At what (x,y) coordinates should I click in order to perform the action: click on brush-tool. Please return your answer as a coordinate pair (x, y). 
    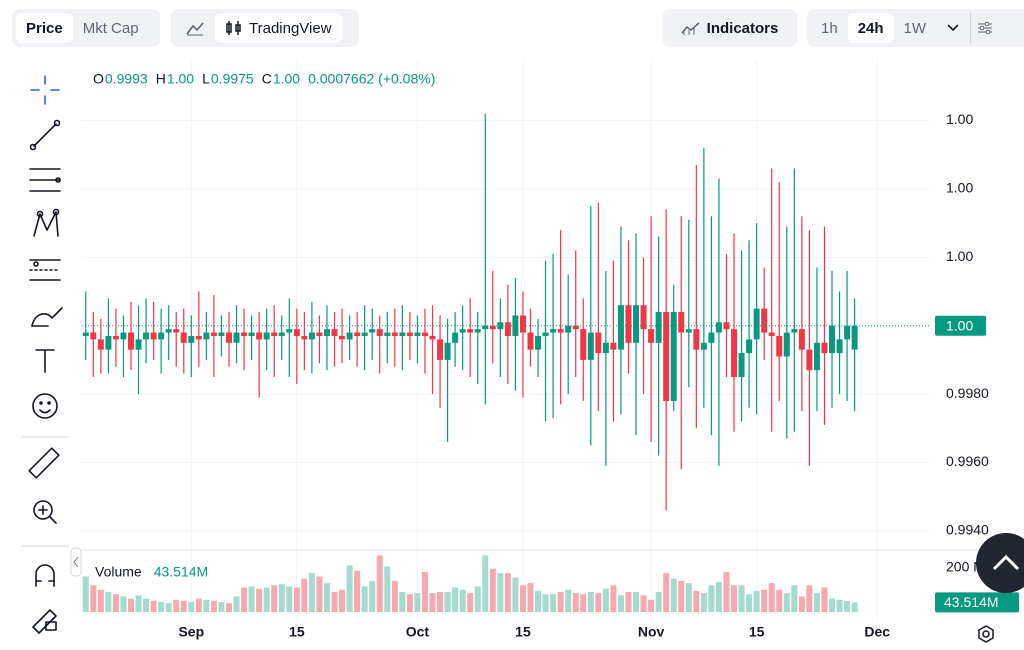
    Looking at the image, I should click on (47, 317).